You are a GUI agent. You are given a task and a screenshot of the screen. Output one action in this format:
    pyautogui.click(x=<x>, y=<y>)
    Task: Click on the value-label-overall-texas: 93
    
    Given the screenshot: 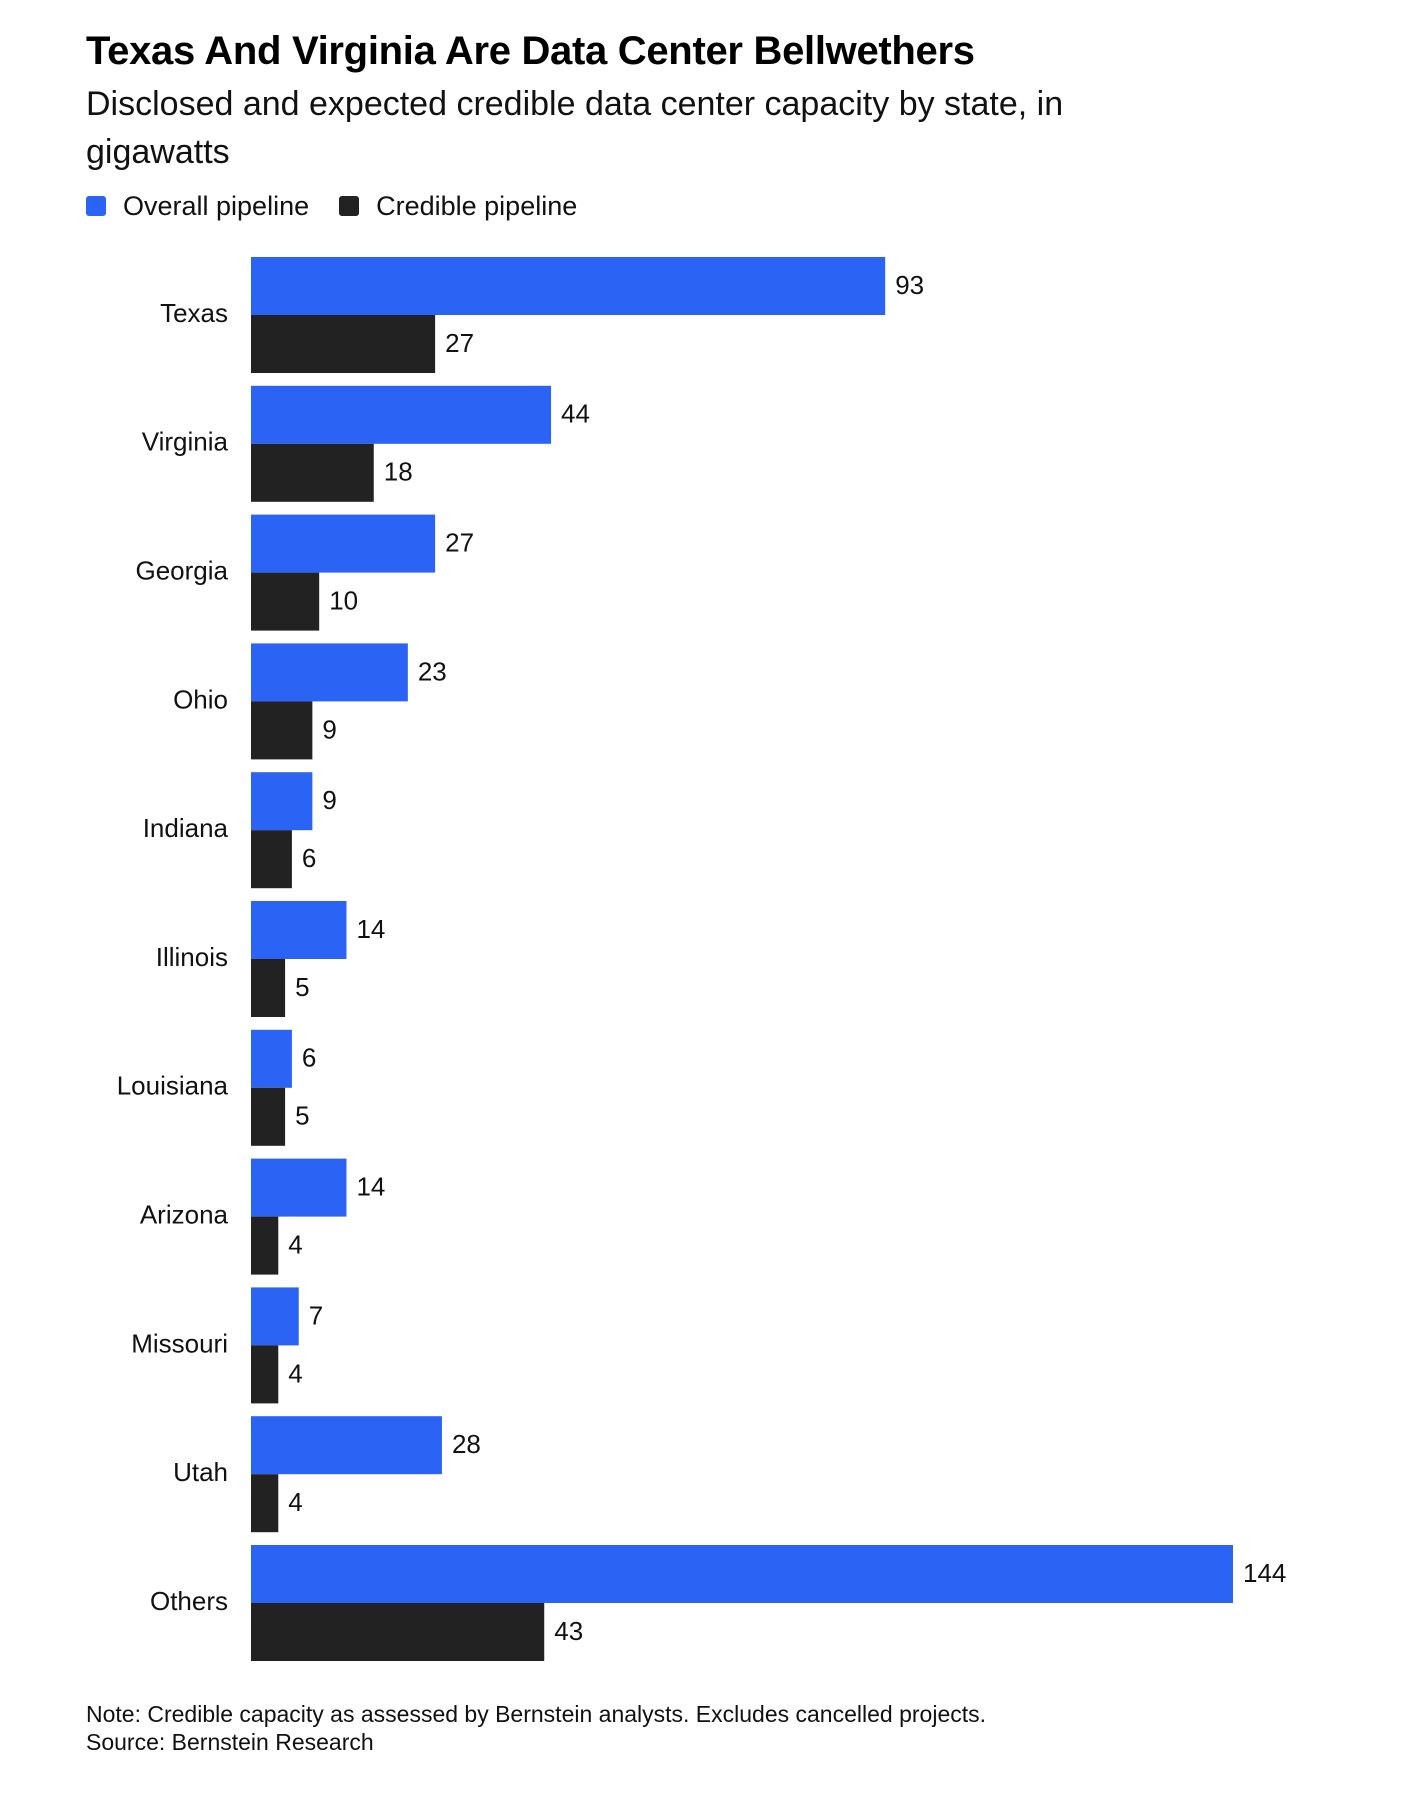 What is the action you would take?
    pyautogui.click(x=909, y=285)
    